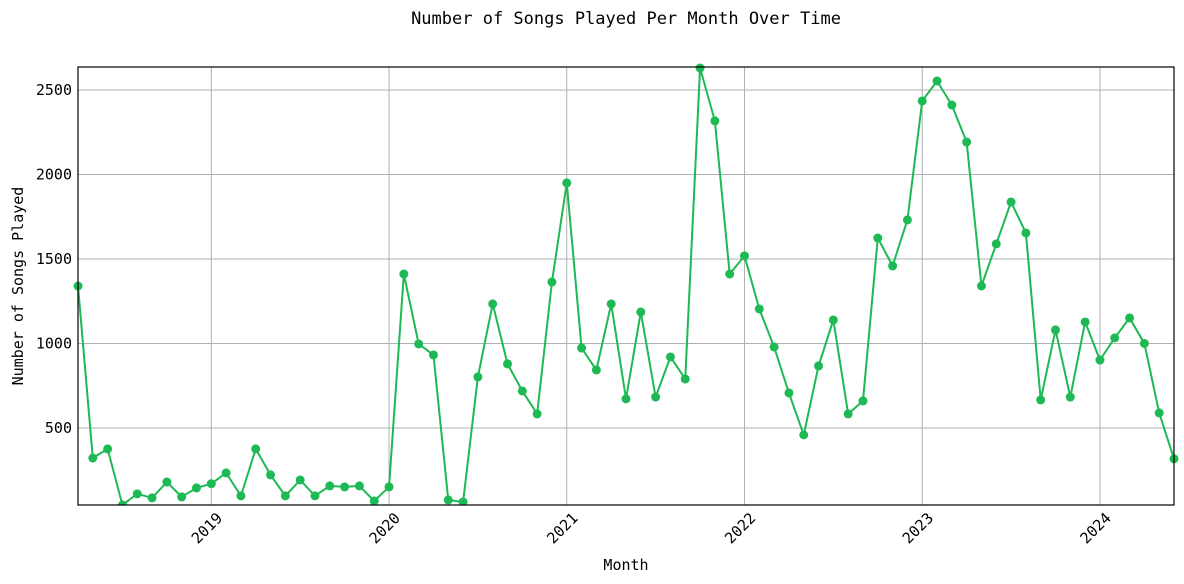 This screenshot has height=584, width=1184. Describe the element at coordinates (562, 528) in the screenshot. I see `x-tick-label: 2021` at that location.